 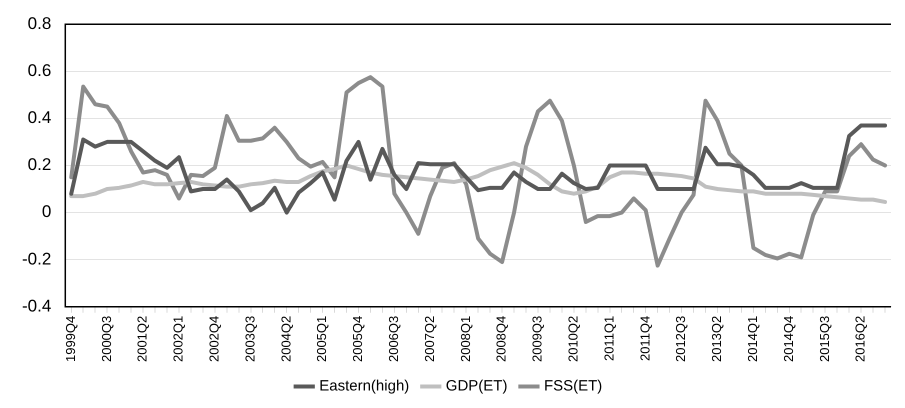 What do you see at coordinates (37, 258) in the screenshot?
I see `y-tick-label: -0.2` at bounding box center [37, 258].